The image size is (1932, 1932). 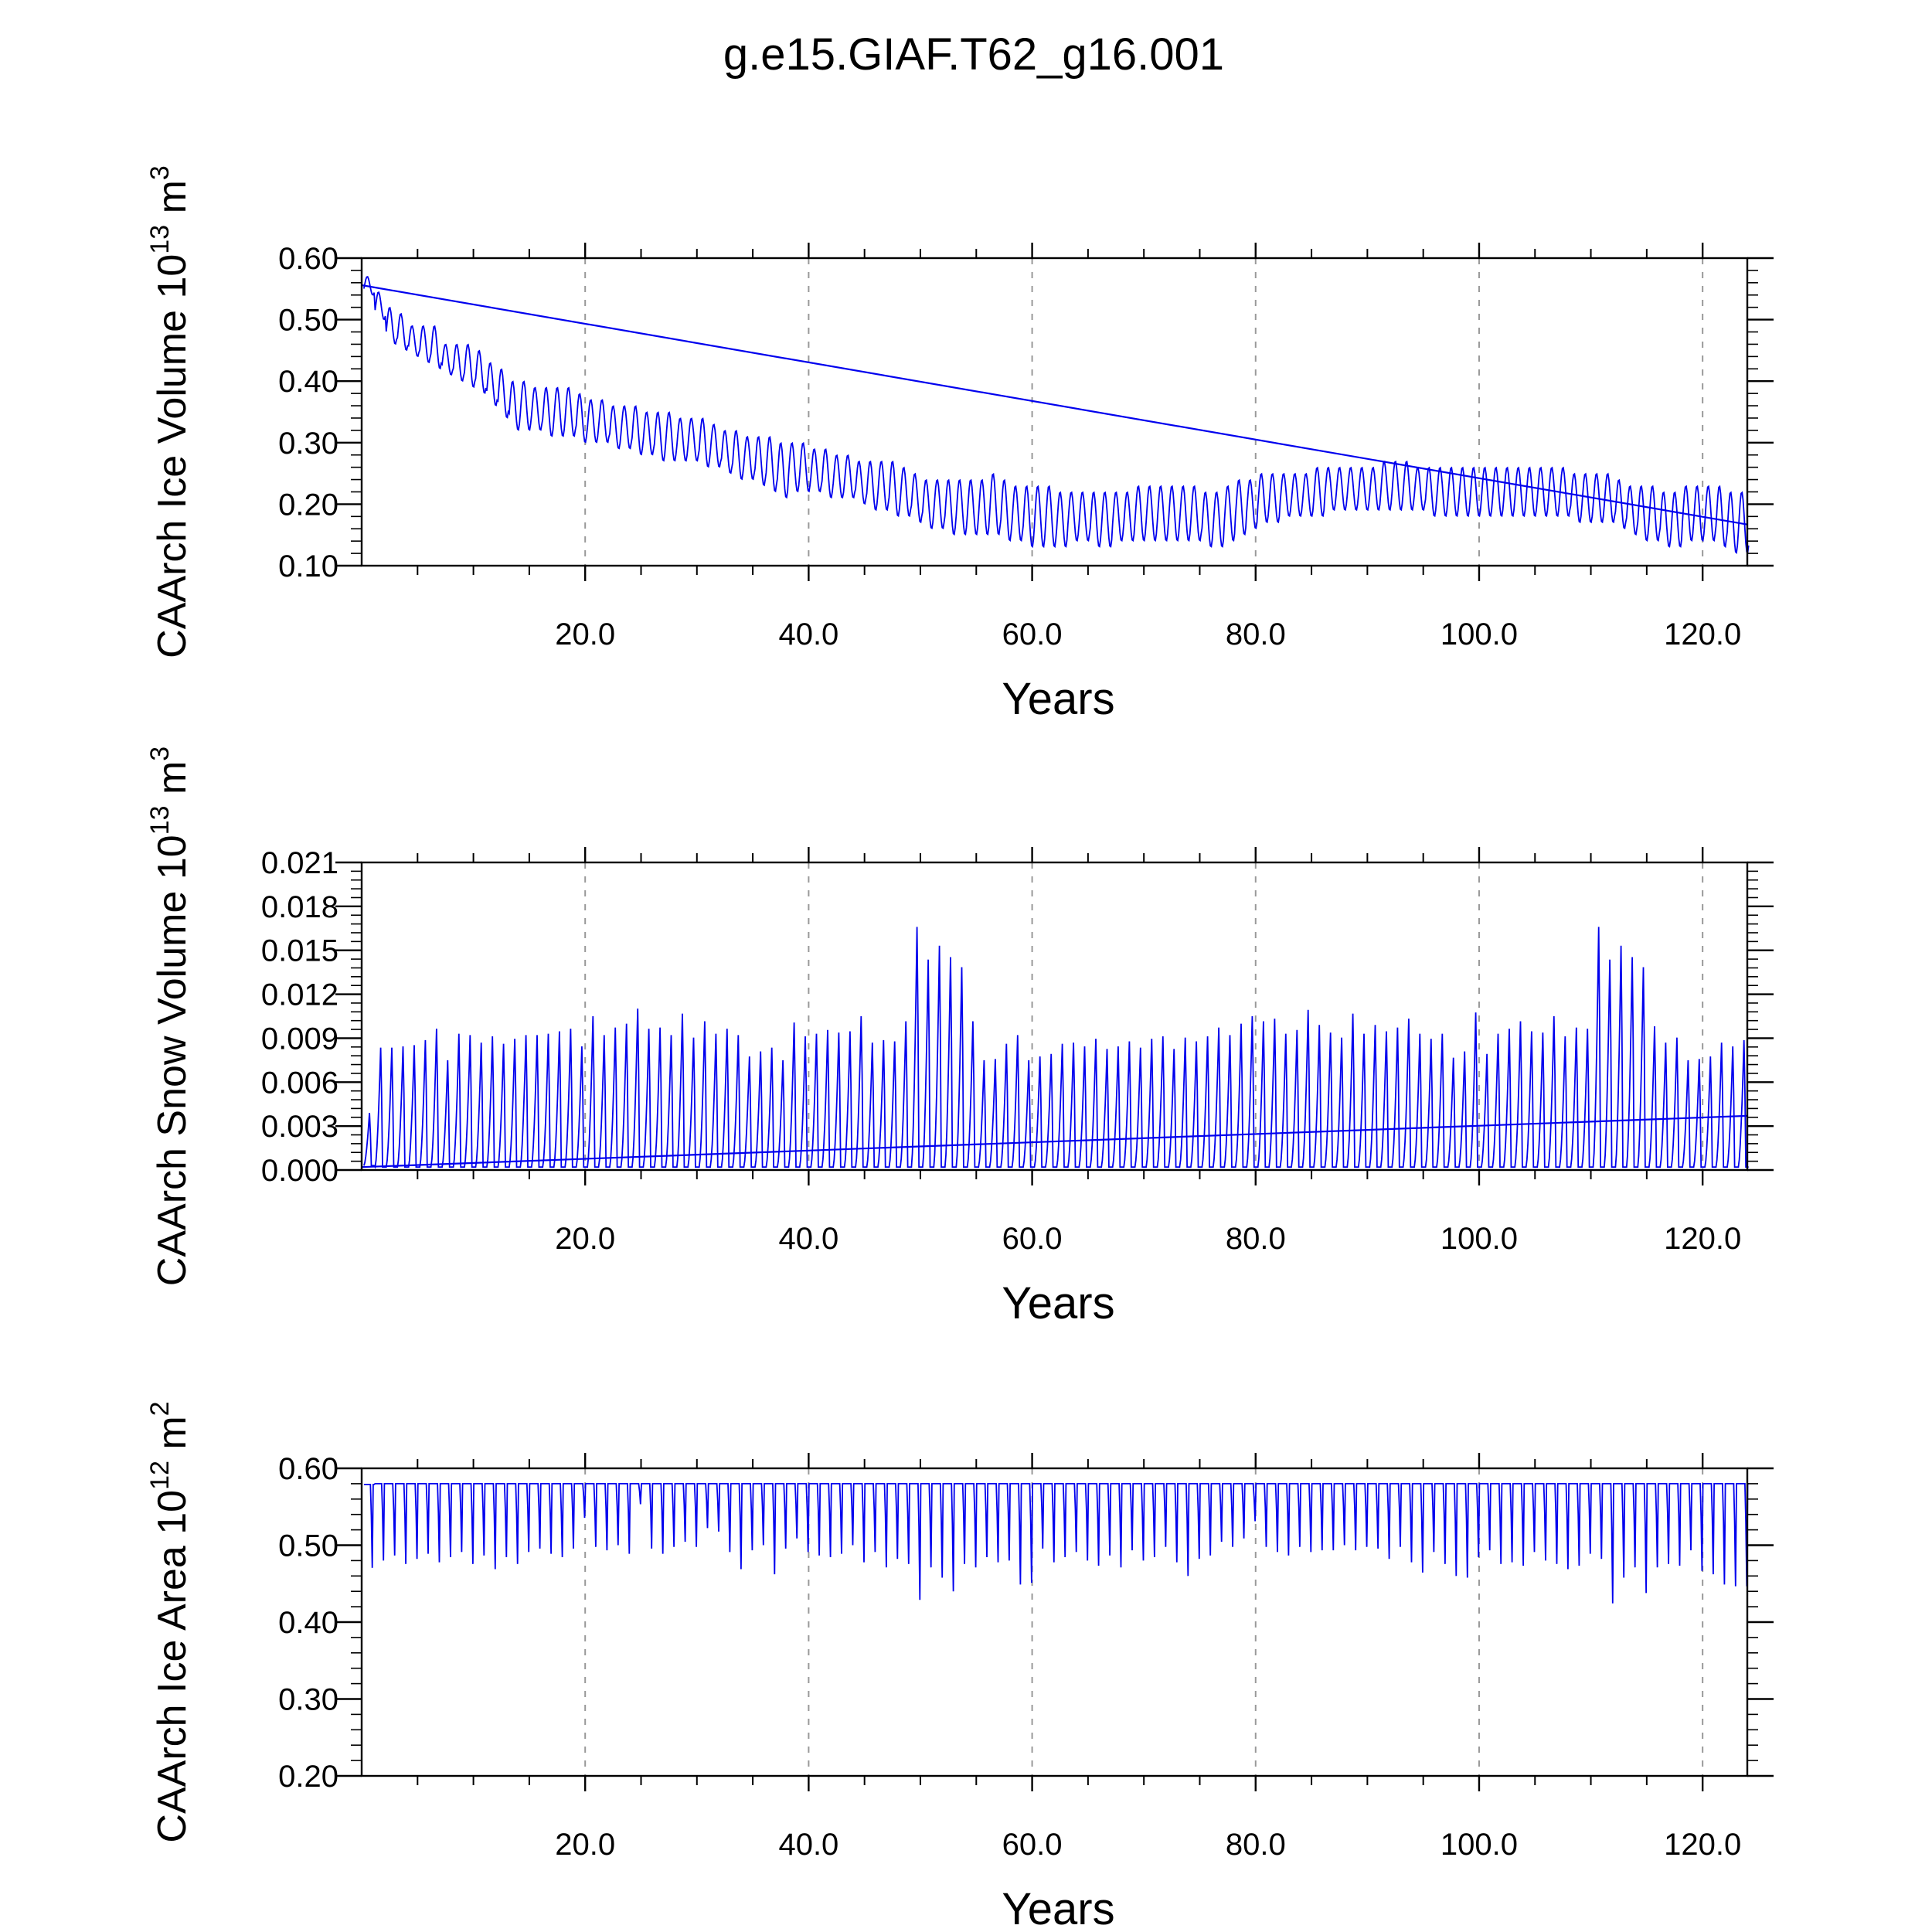 I want to click on ice-area-y-axis-label: CAArch Ice Area 1012 m2, so click(x=170, y=1622).